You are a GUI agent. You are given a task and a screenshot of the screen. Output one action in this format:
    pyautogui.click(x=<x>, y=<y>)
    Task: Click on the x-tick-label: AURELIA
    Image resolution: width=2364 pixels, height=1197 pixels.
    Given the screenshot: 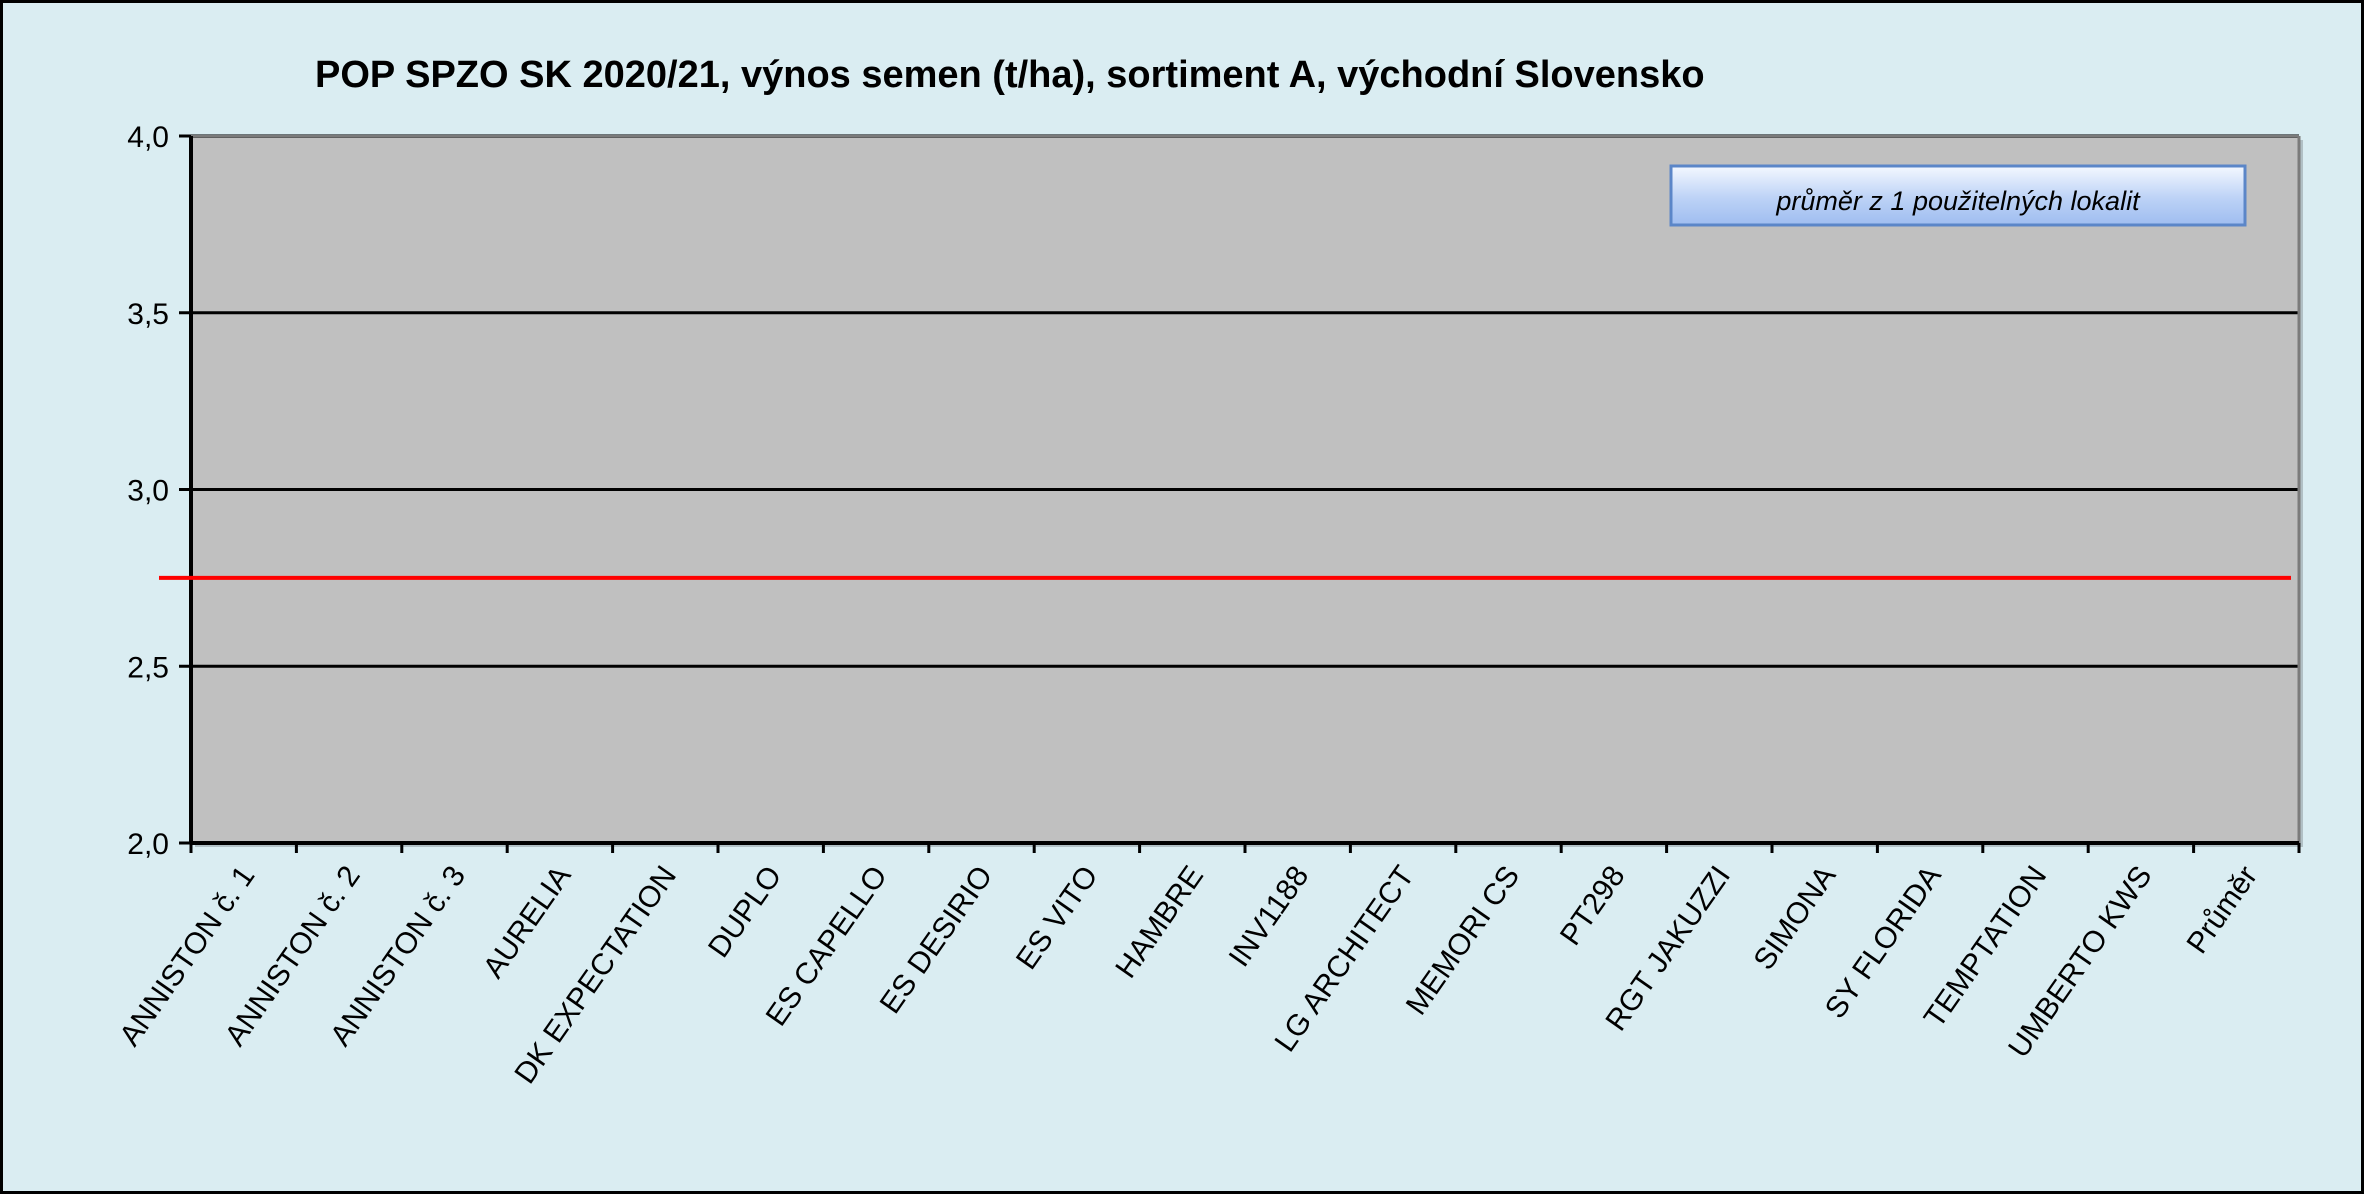 What is the action you would take?
    pyautogui.click(x=527, y=922)
    